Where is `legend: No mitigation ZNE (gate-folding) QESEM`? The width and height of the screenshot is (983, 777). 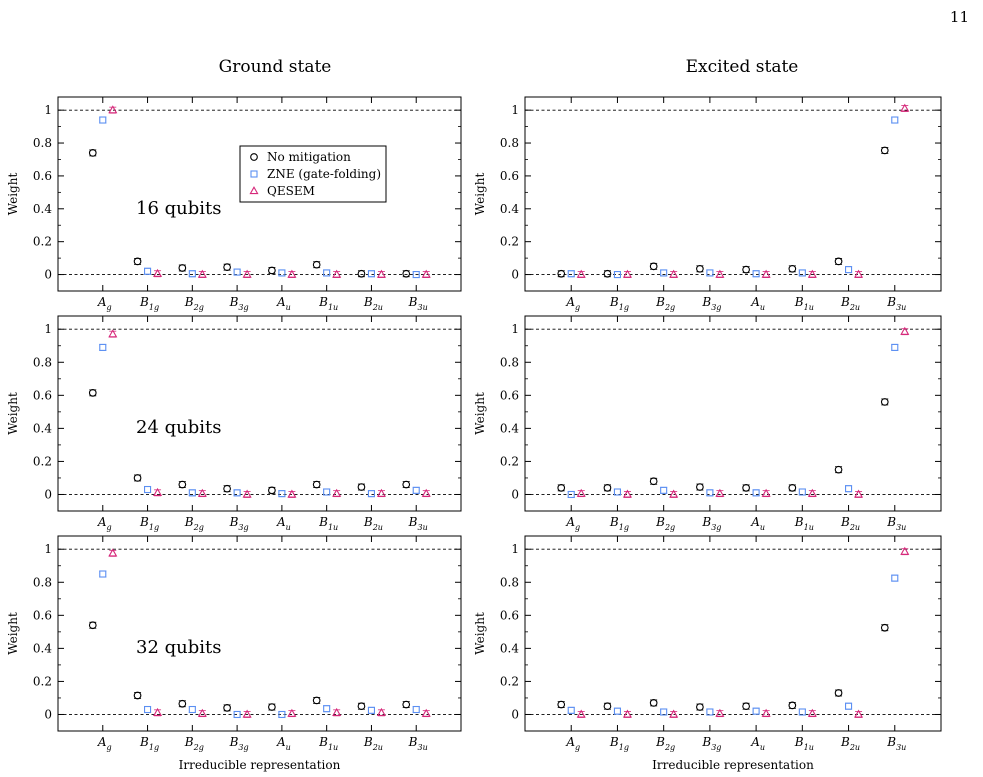
legend: No mitigation ZNE (gate-folding) QESEM is located at coordinates (313, 174).